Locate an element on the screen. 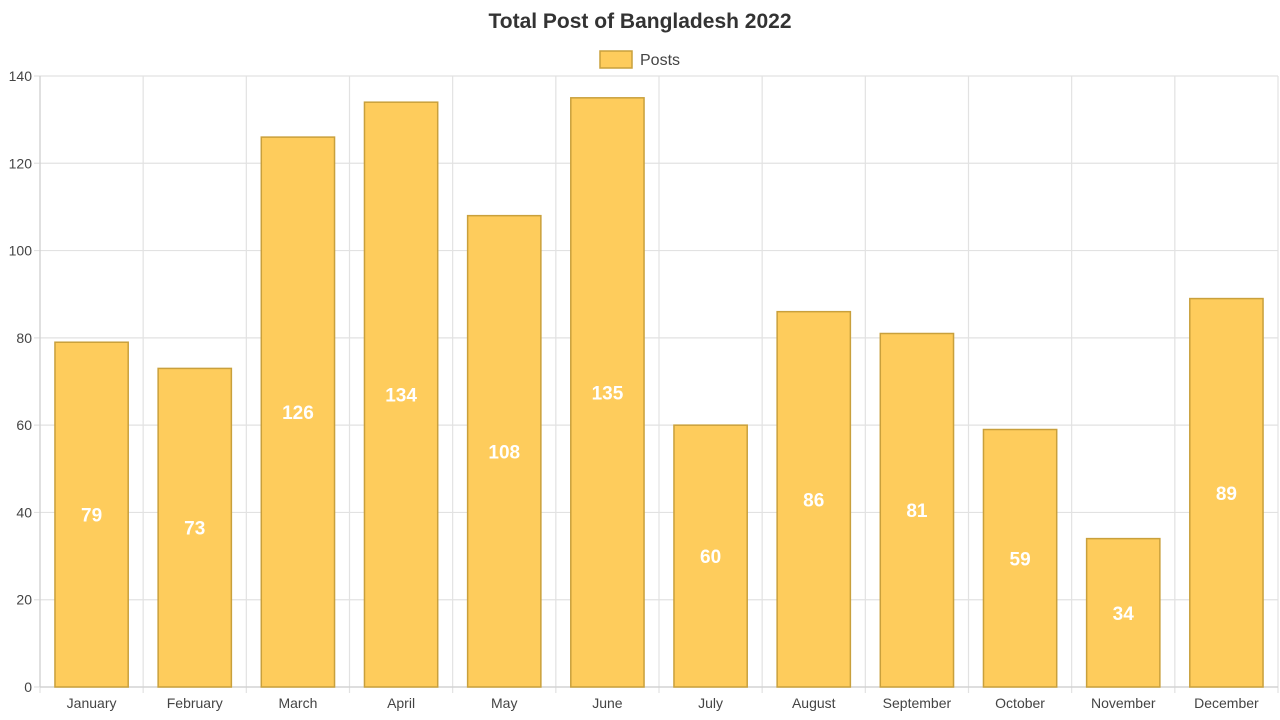  y-tick-label: 60 is located at coordinates (24, 425).